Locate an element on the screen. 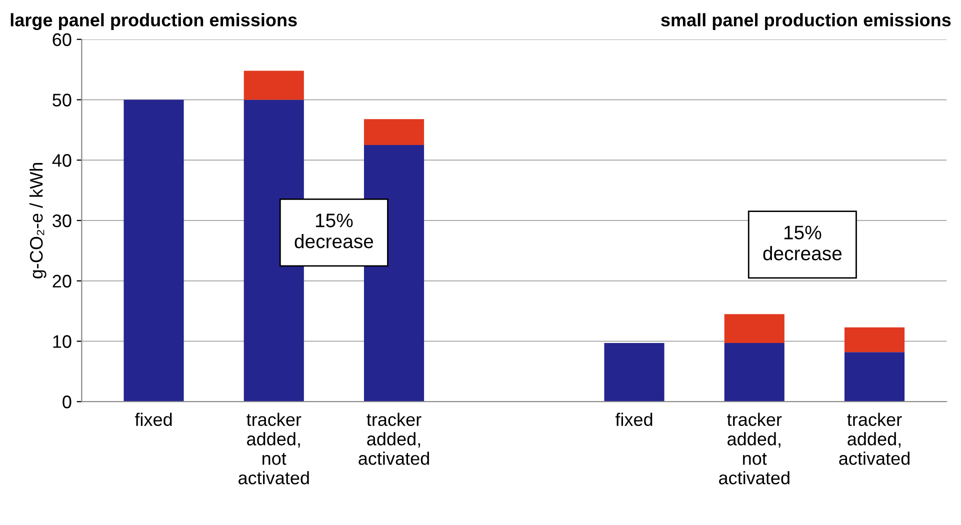  y-tick-label: 0 is located at coordinates (67, 402).